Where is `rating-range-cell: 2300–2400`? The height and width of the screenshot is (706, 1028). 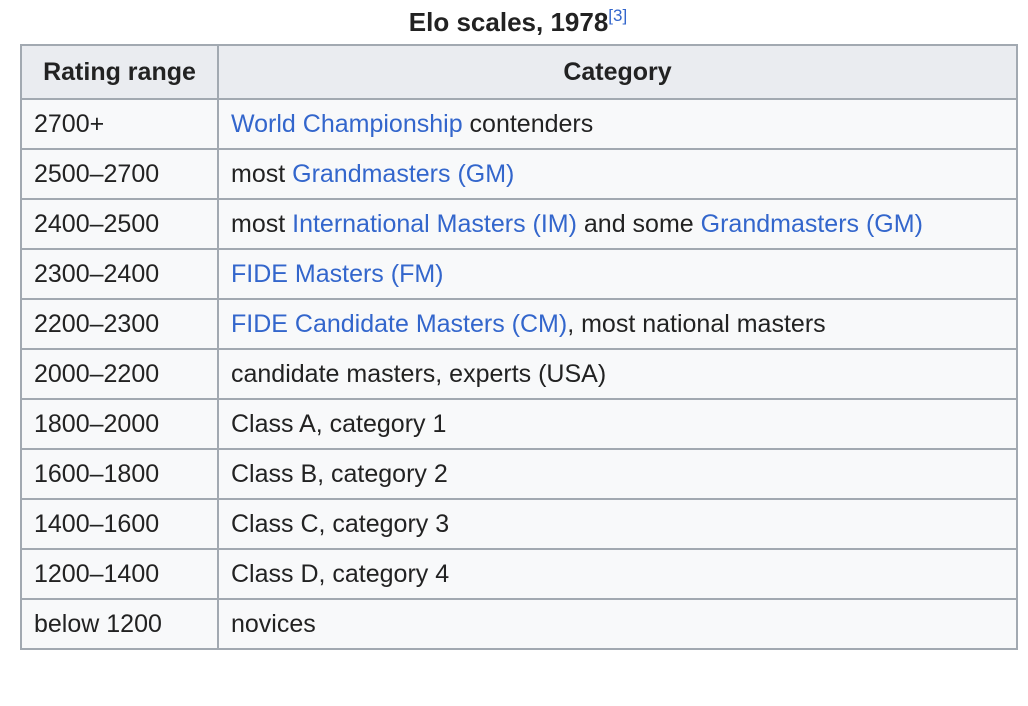 rating-range-cell: 2300–2400 is located at coordinates (119, 274).